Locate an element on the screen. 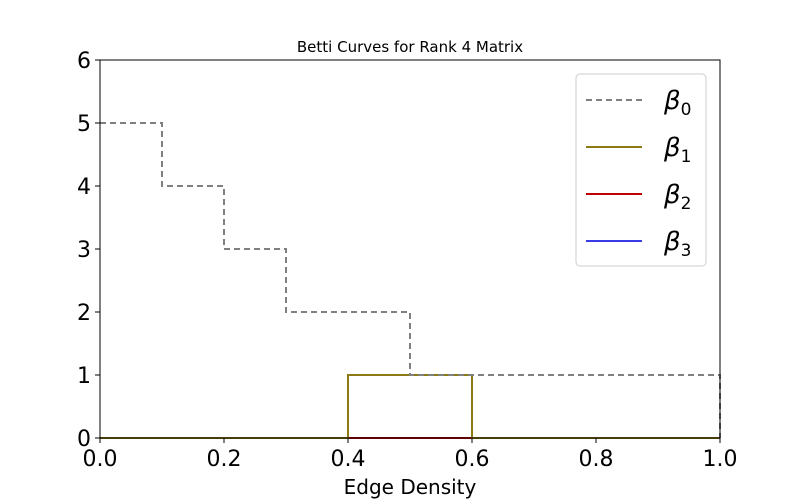 The image size is (800, 500). y-tick-label: 3 is located at coordinates (84, 250).